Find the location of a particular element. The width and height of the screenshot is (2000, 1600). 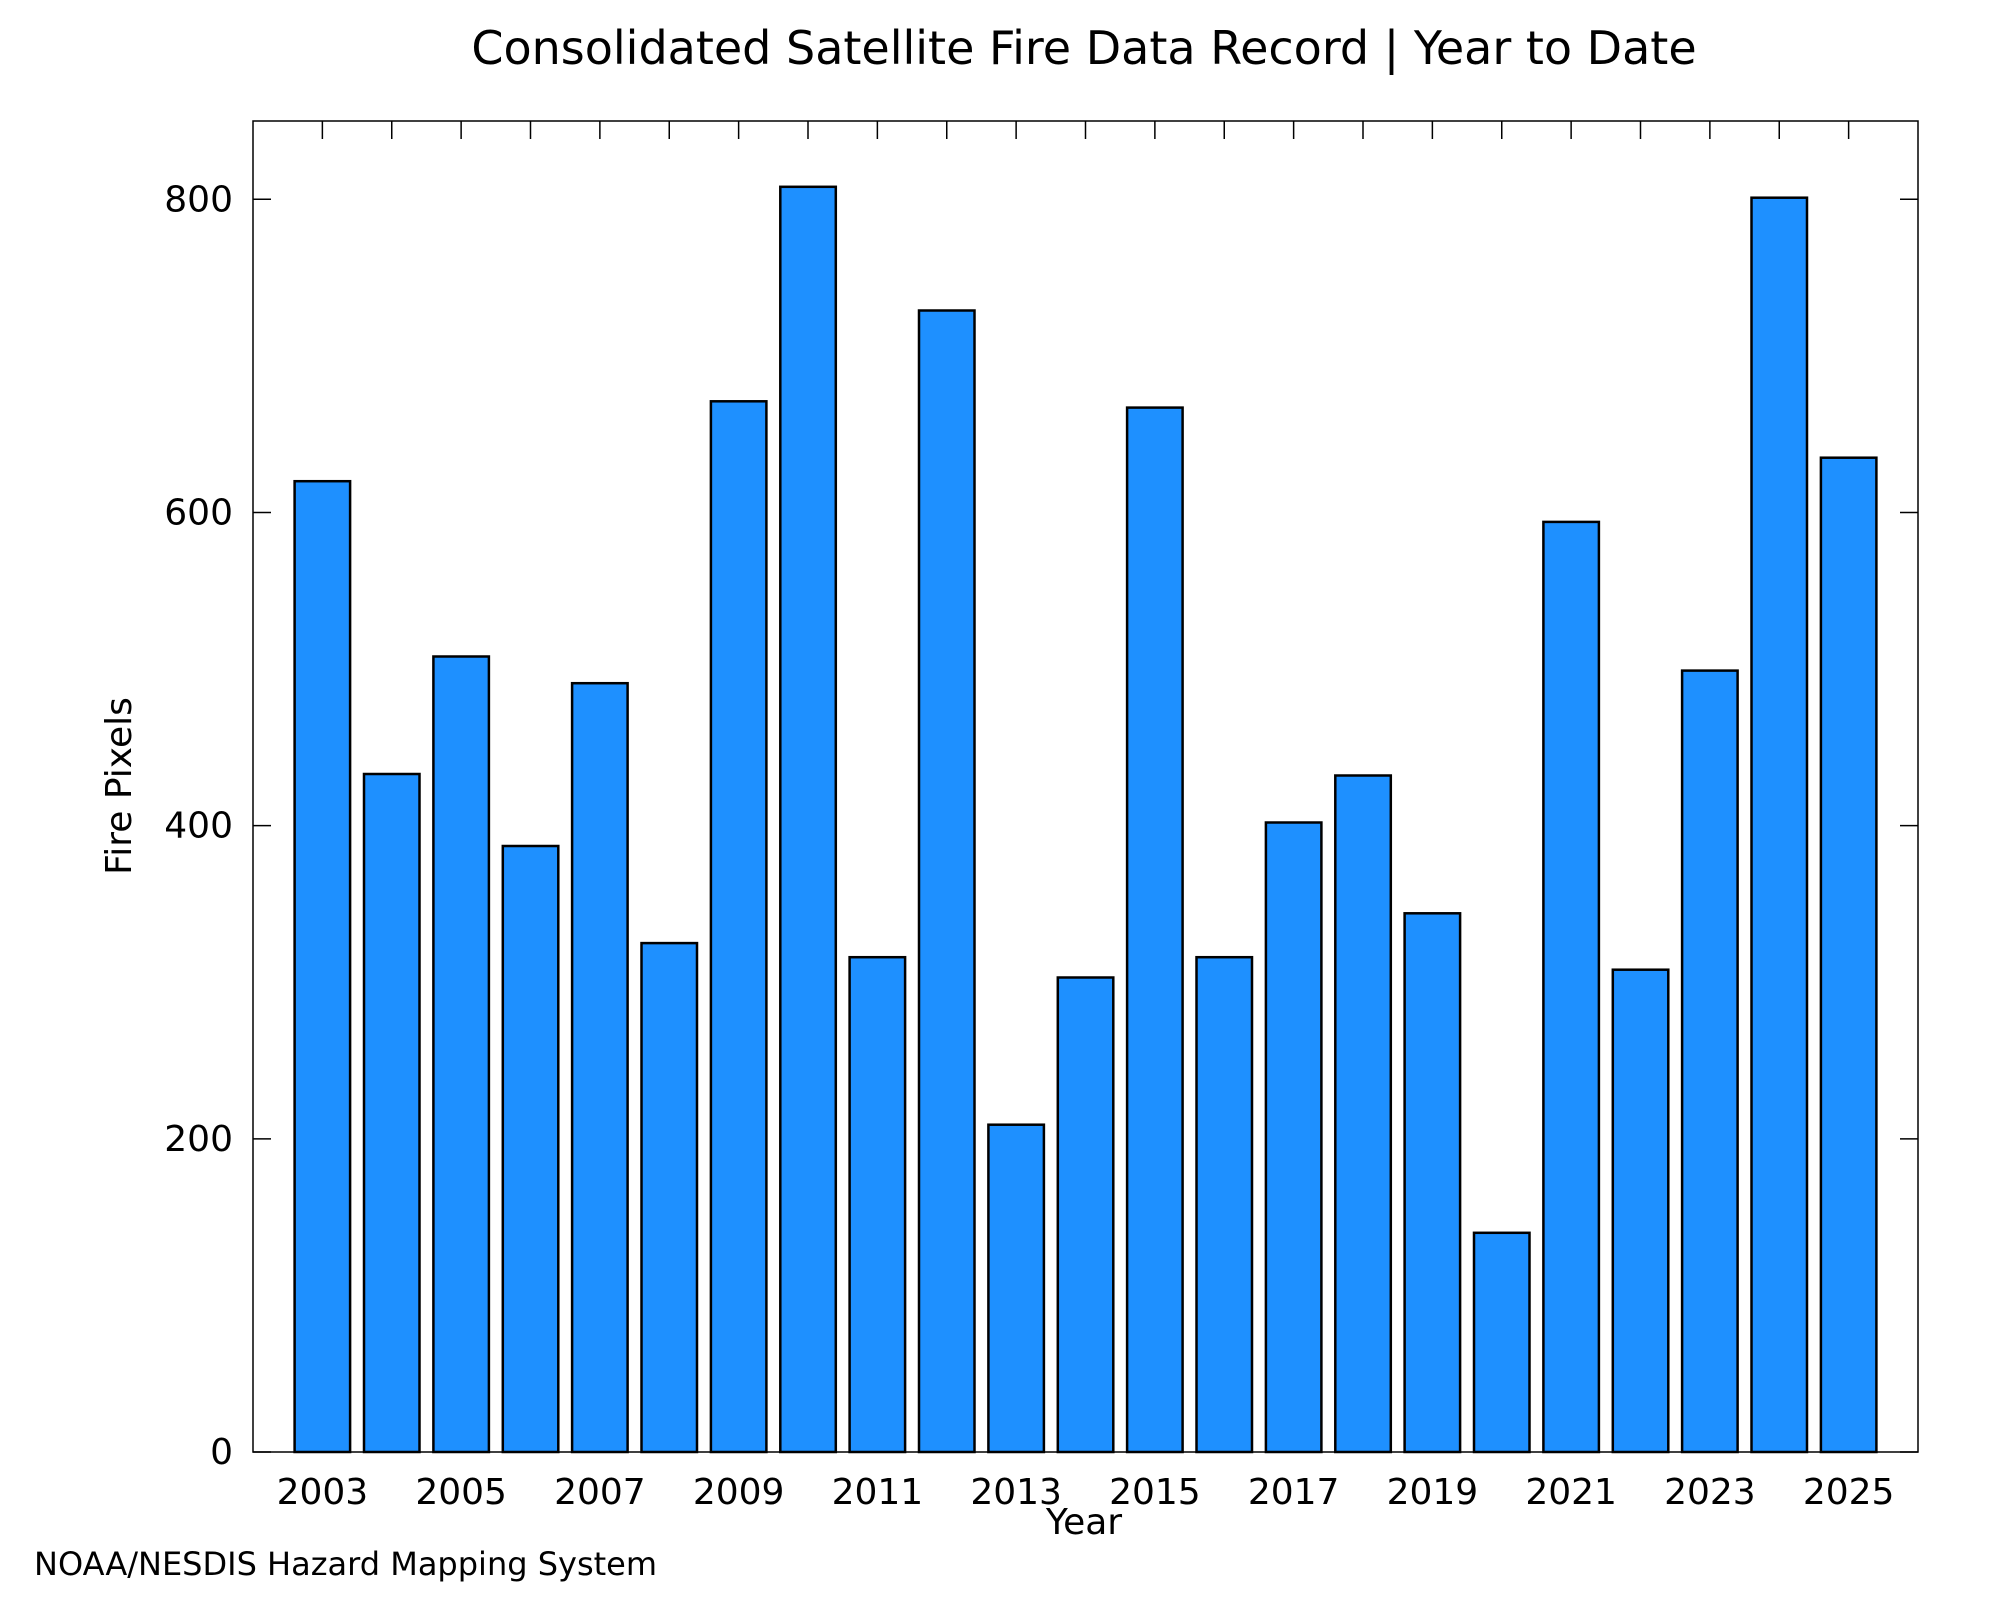

bar-2012 is located at coordinates (946, 881).